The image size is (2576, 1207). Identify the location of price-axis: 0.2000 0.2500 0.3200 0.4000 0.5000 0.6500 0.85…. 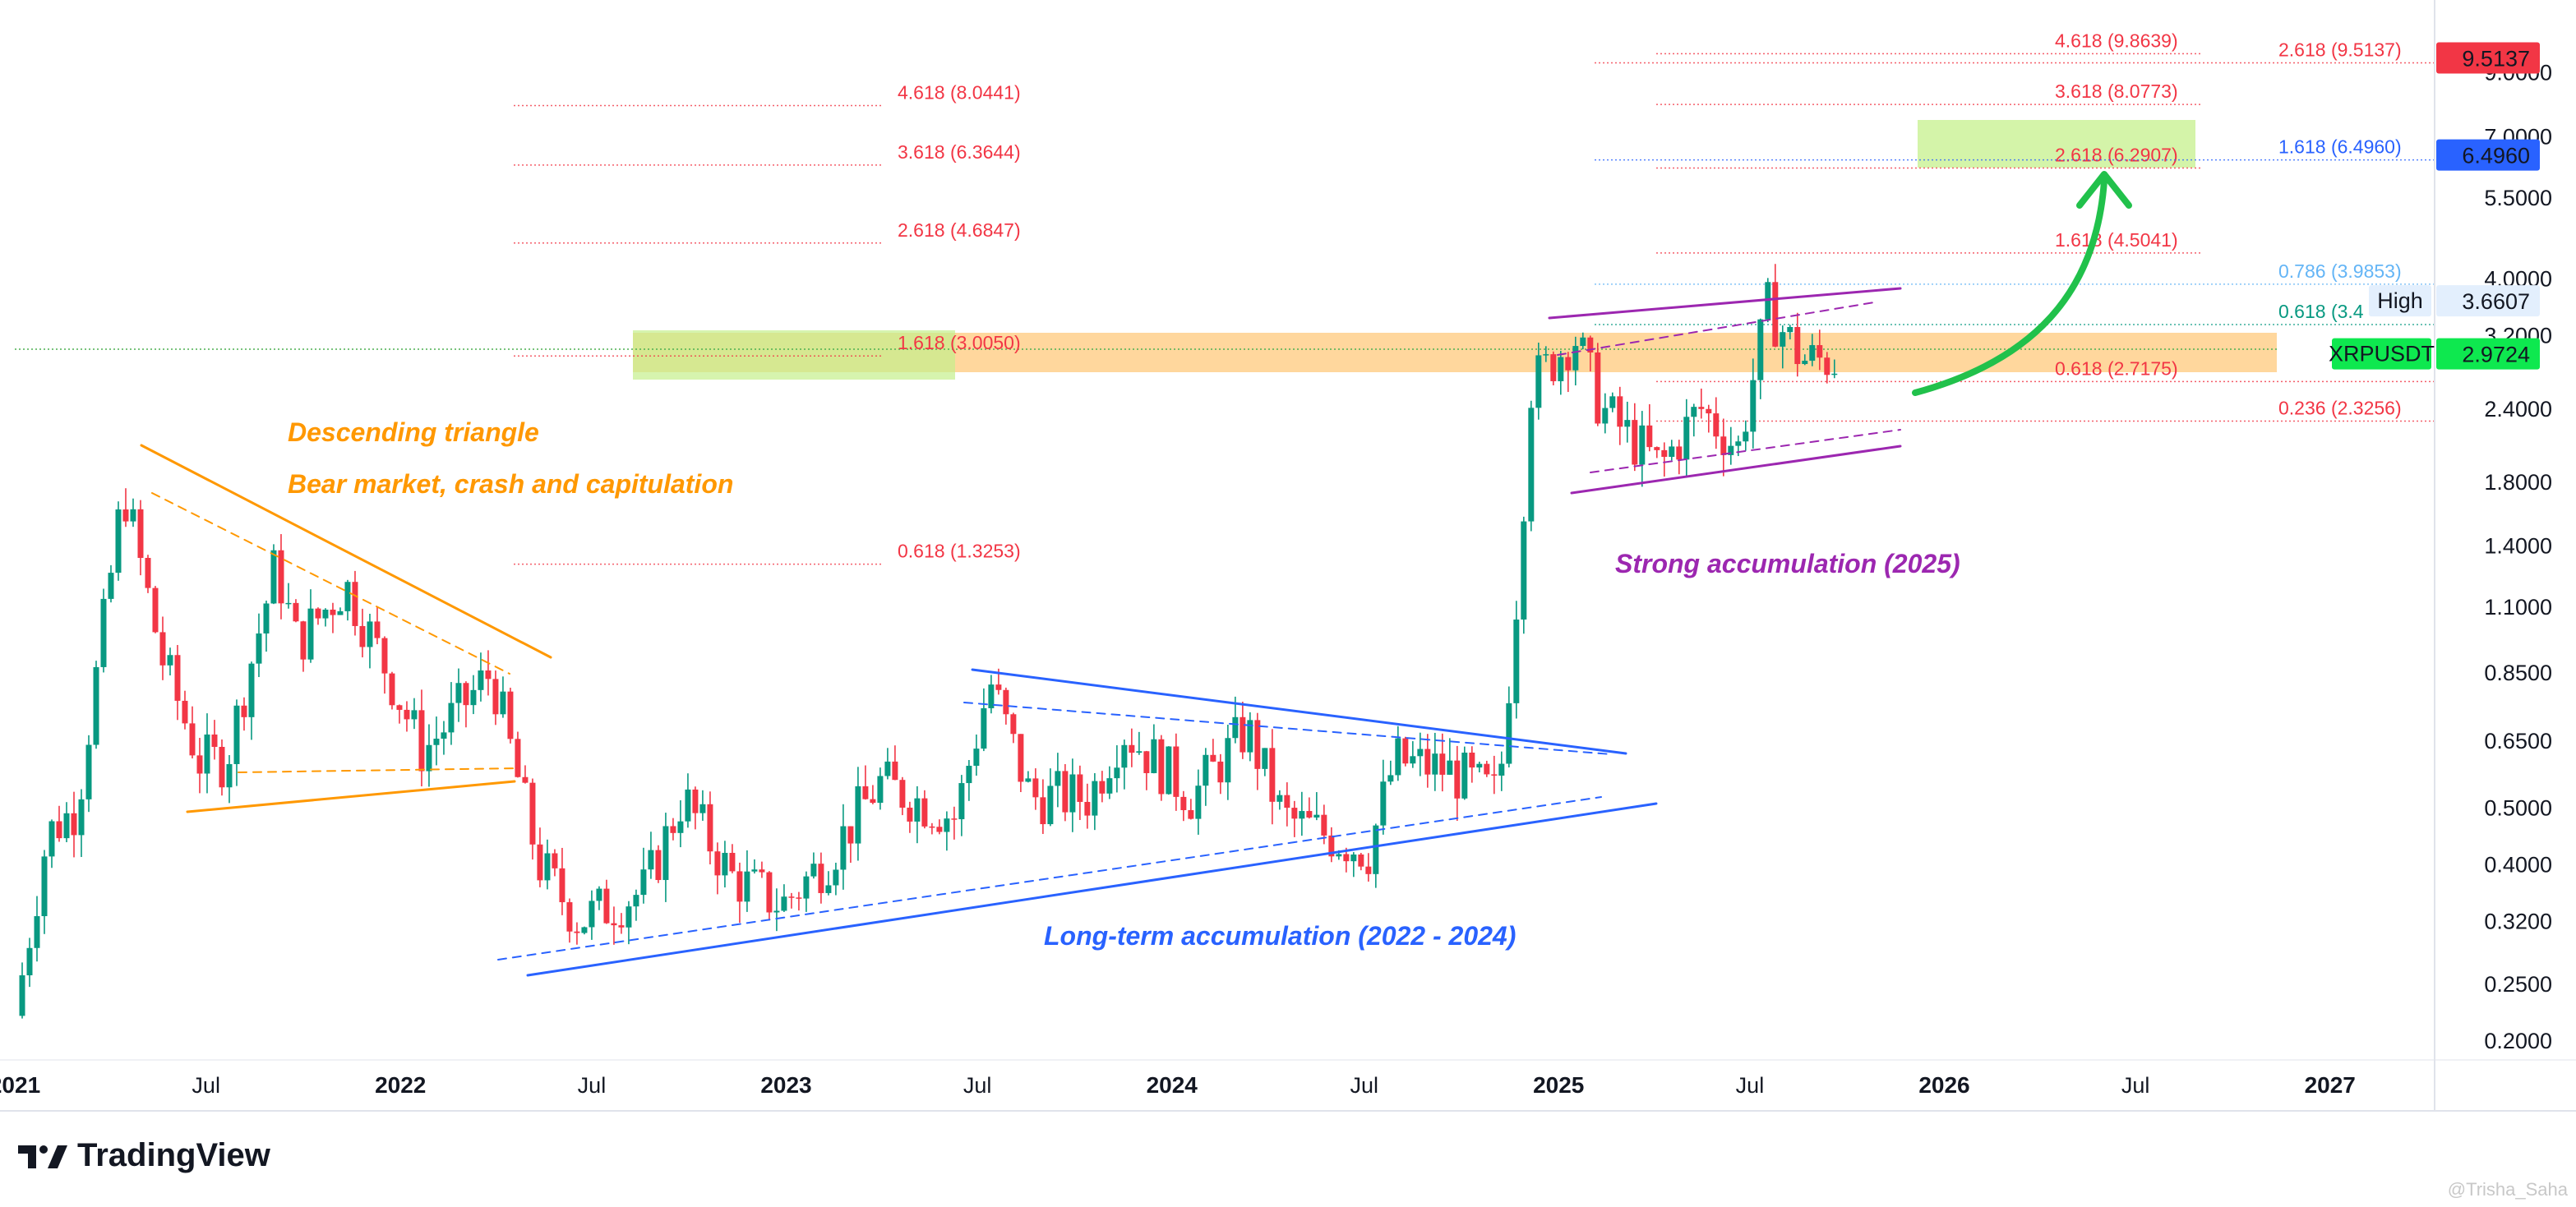
(2493, 555).